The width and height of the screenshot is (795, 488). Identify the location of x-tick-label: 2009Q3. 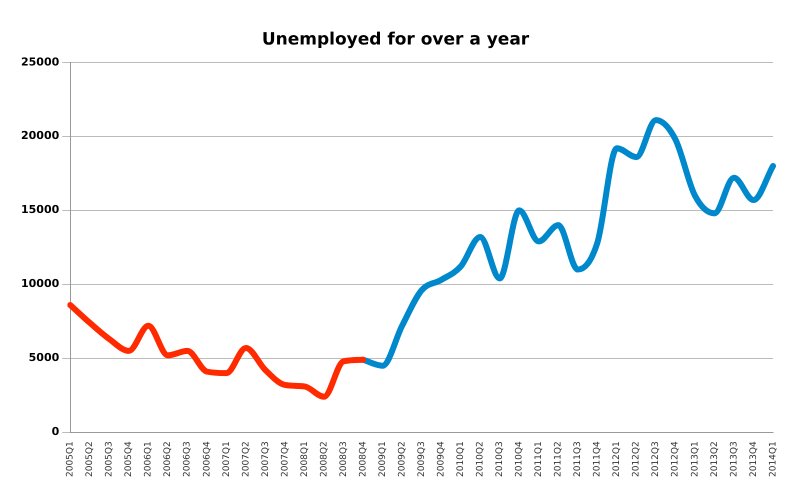
(421, 459).